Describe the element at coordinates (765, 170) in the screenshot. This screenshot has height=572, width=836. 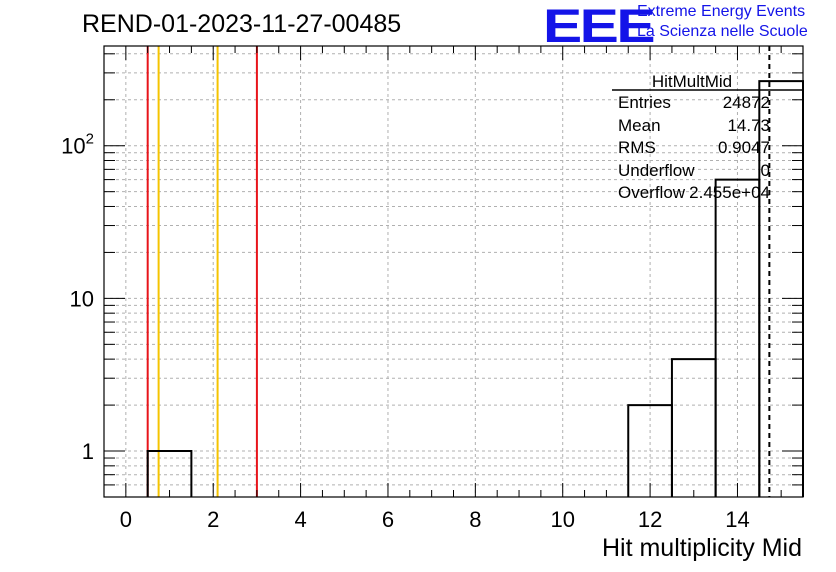
I see `stats-value-underflow: 0` at that location.